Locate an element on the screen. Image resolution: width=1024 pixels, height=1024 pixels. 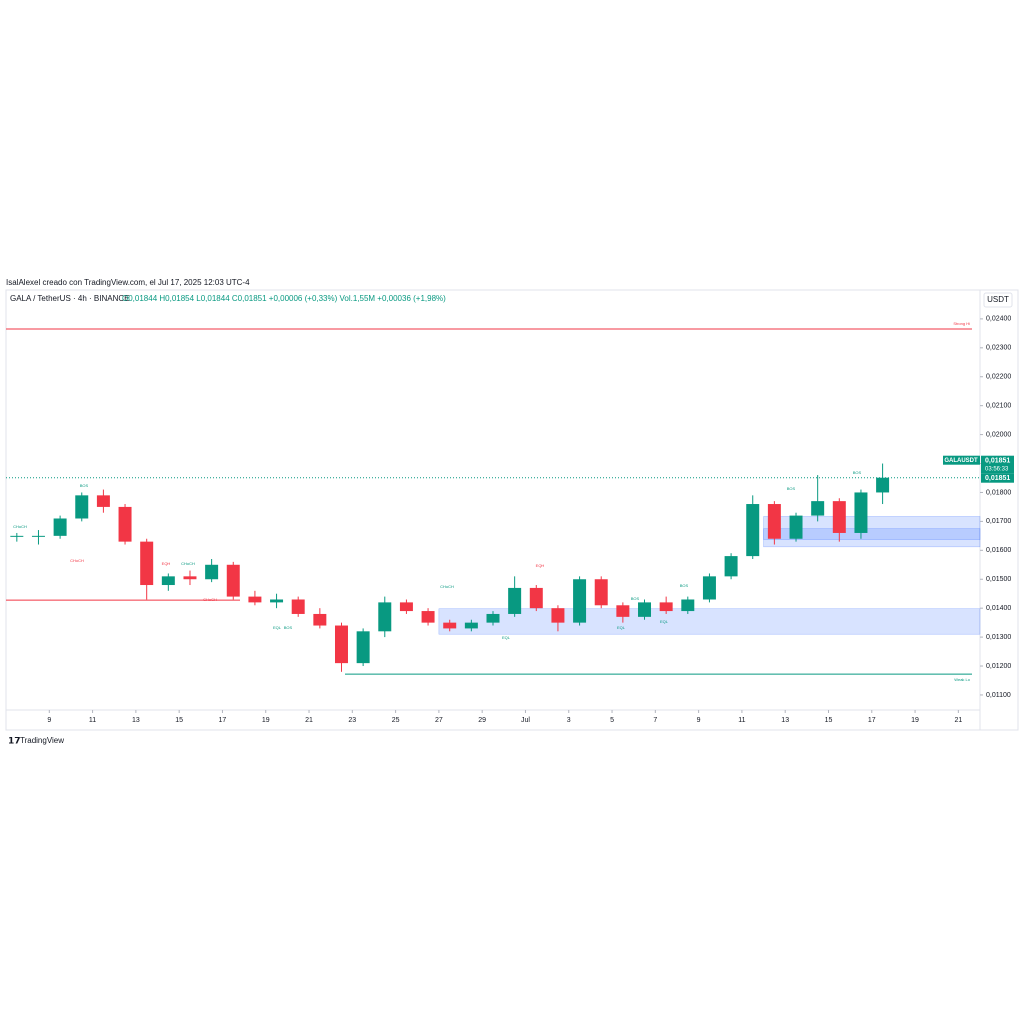
currency-box is located at coordinates (998, 300).